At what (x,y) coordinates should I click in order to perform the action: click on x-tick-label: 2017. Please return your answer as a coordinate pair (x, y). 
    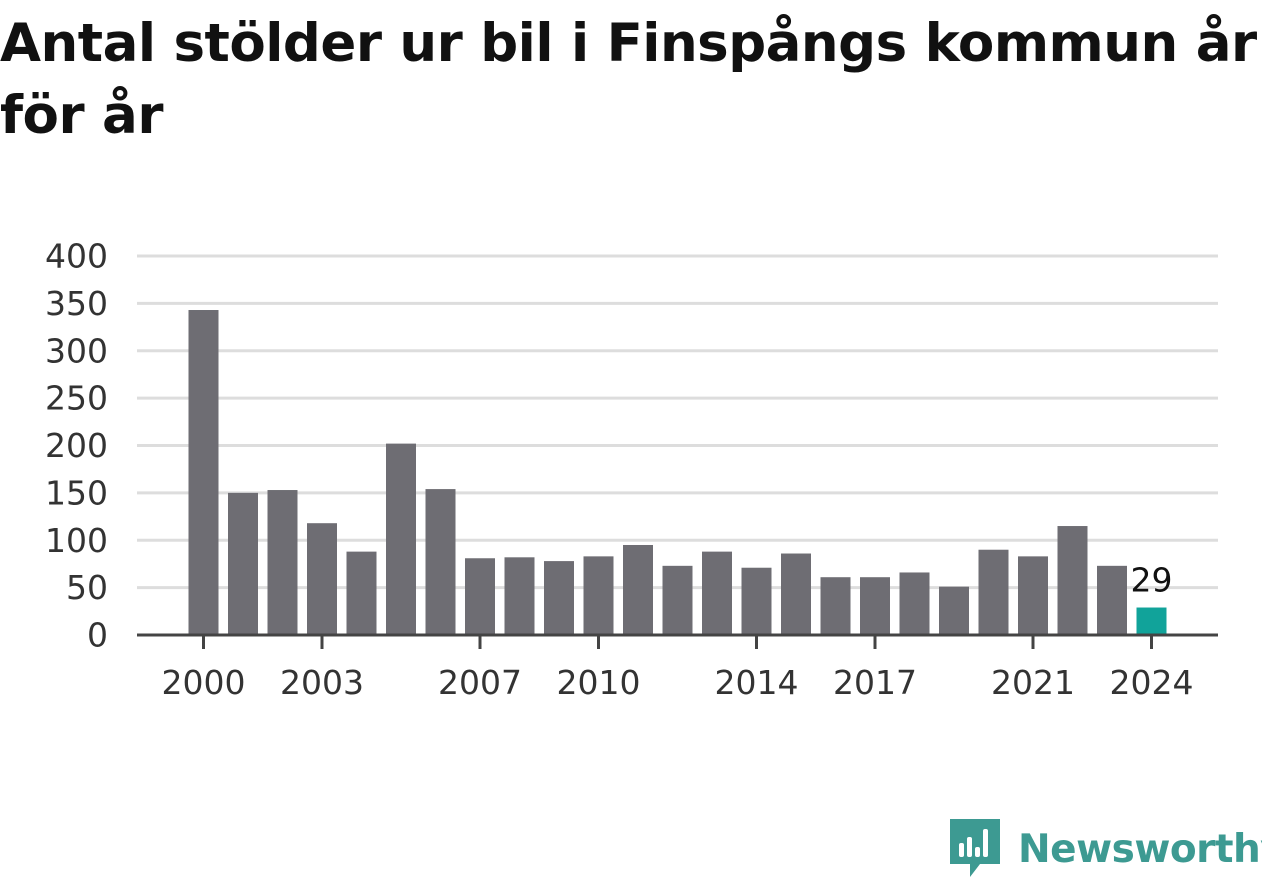
    Looking at the image, I should click on (875, 682).